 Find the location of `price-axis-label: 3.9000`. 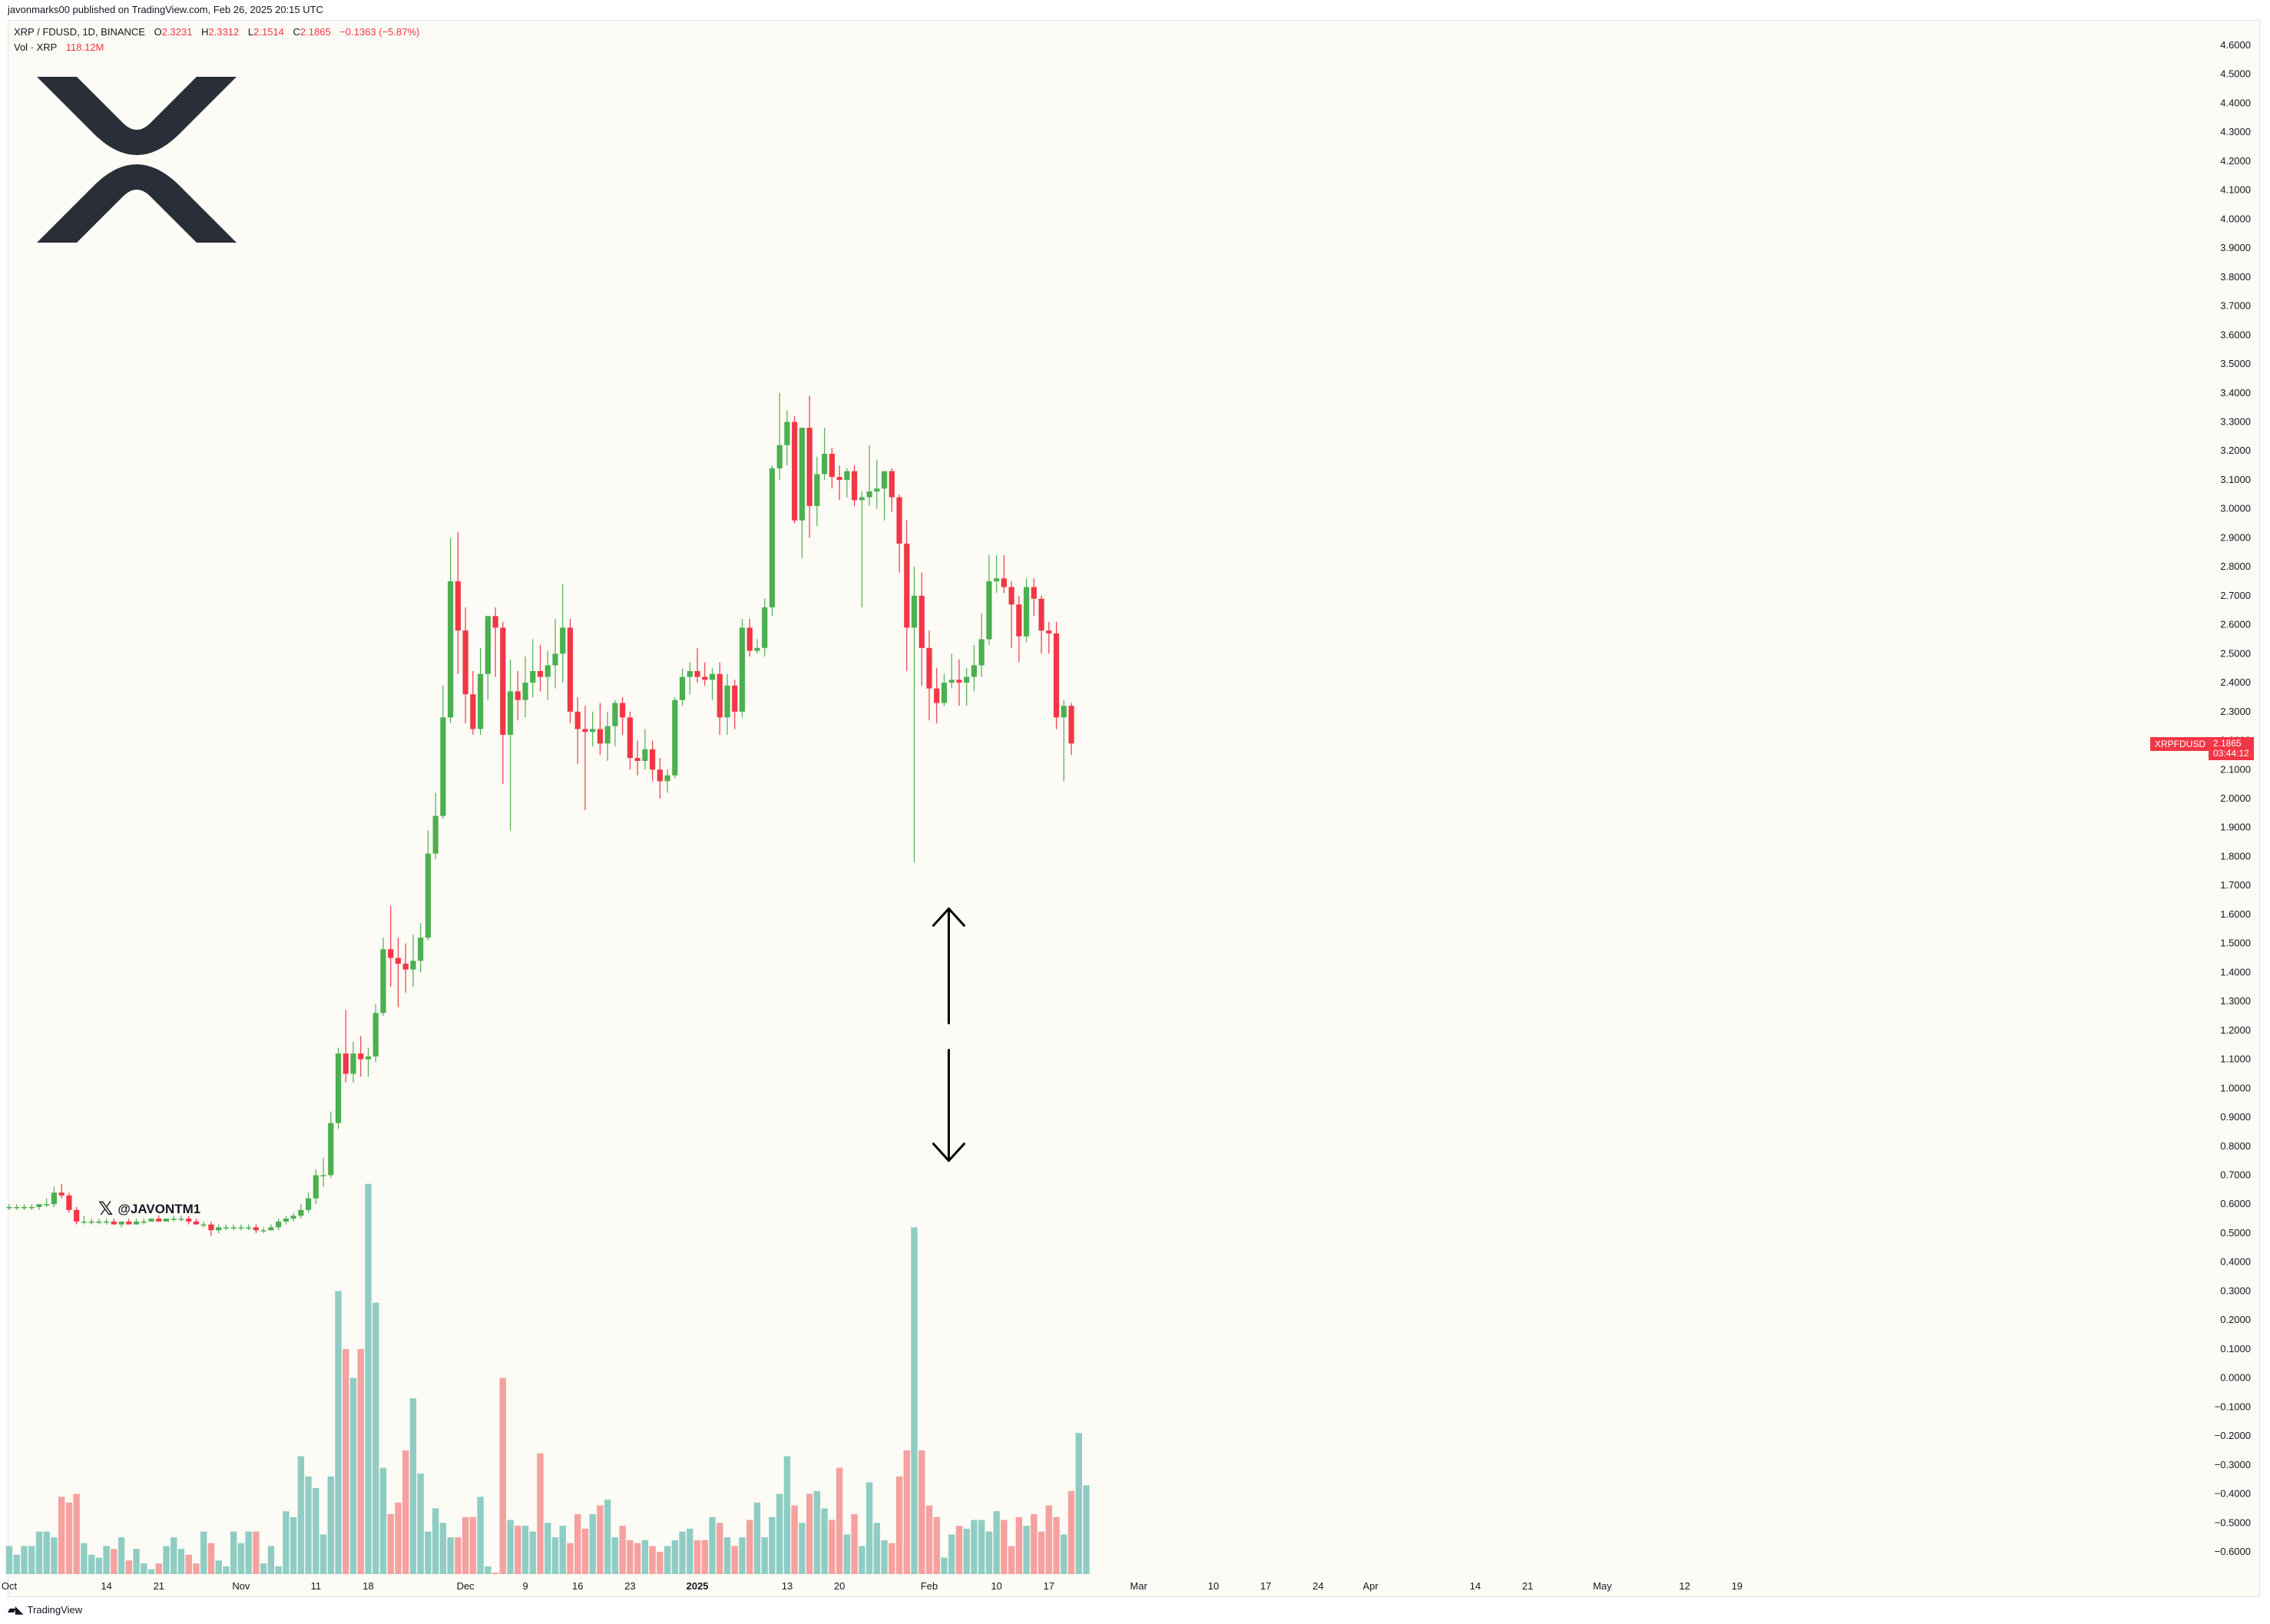

price-axis-label: 3.9000 is located at coordinates (2235, 247).